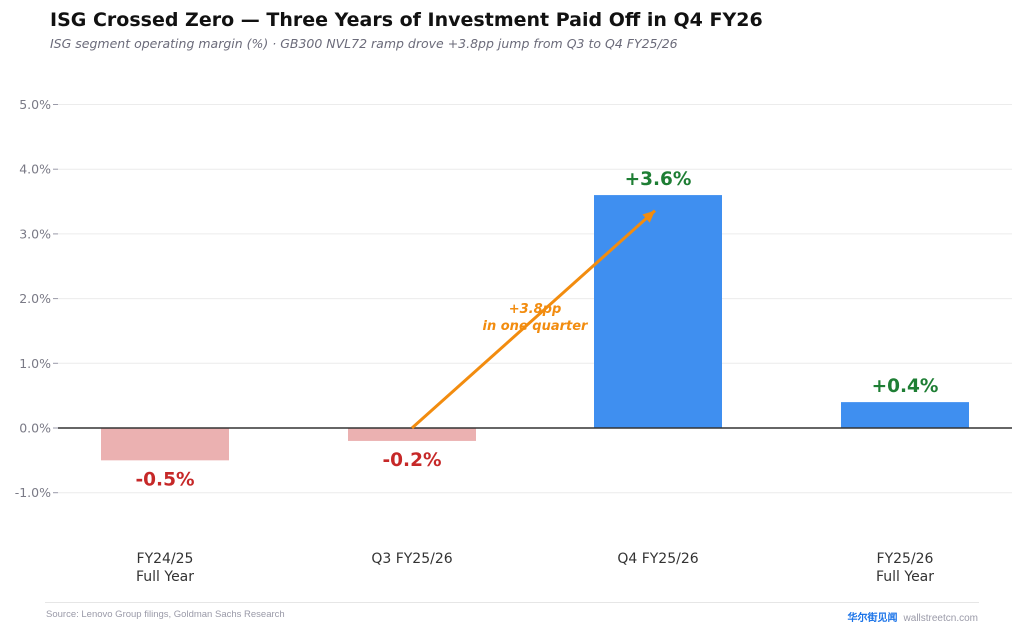 Image resolution: width=1024 pixels, height=631 pixels. Describe the element at coordinates (535, 309) in the screenshot. I see `annotation-label: +3.8pp` at that location.